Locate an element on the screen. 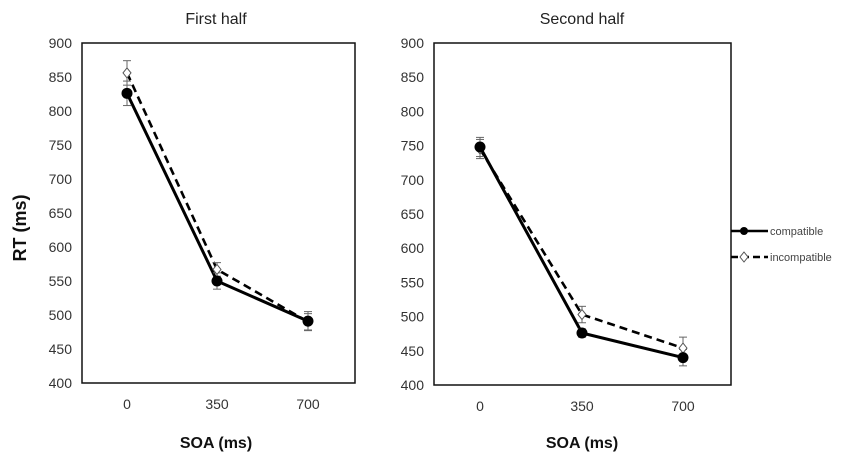 The width and height of the screenshot is (850, 458). legend-marker-compatible is located at coordinates (744, 231).